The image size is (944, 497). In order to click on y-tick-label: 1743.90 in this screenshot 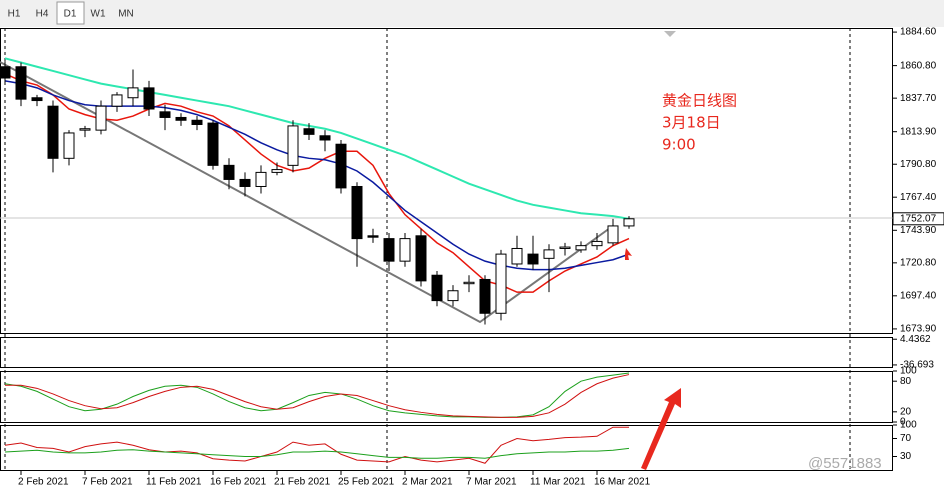, I will do `click(918, 230)`.